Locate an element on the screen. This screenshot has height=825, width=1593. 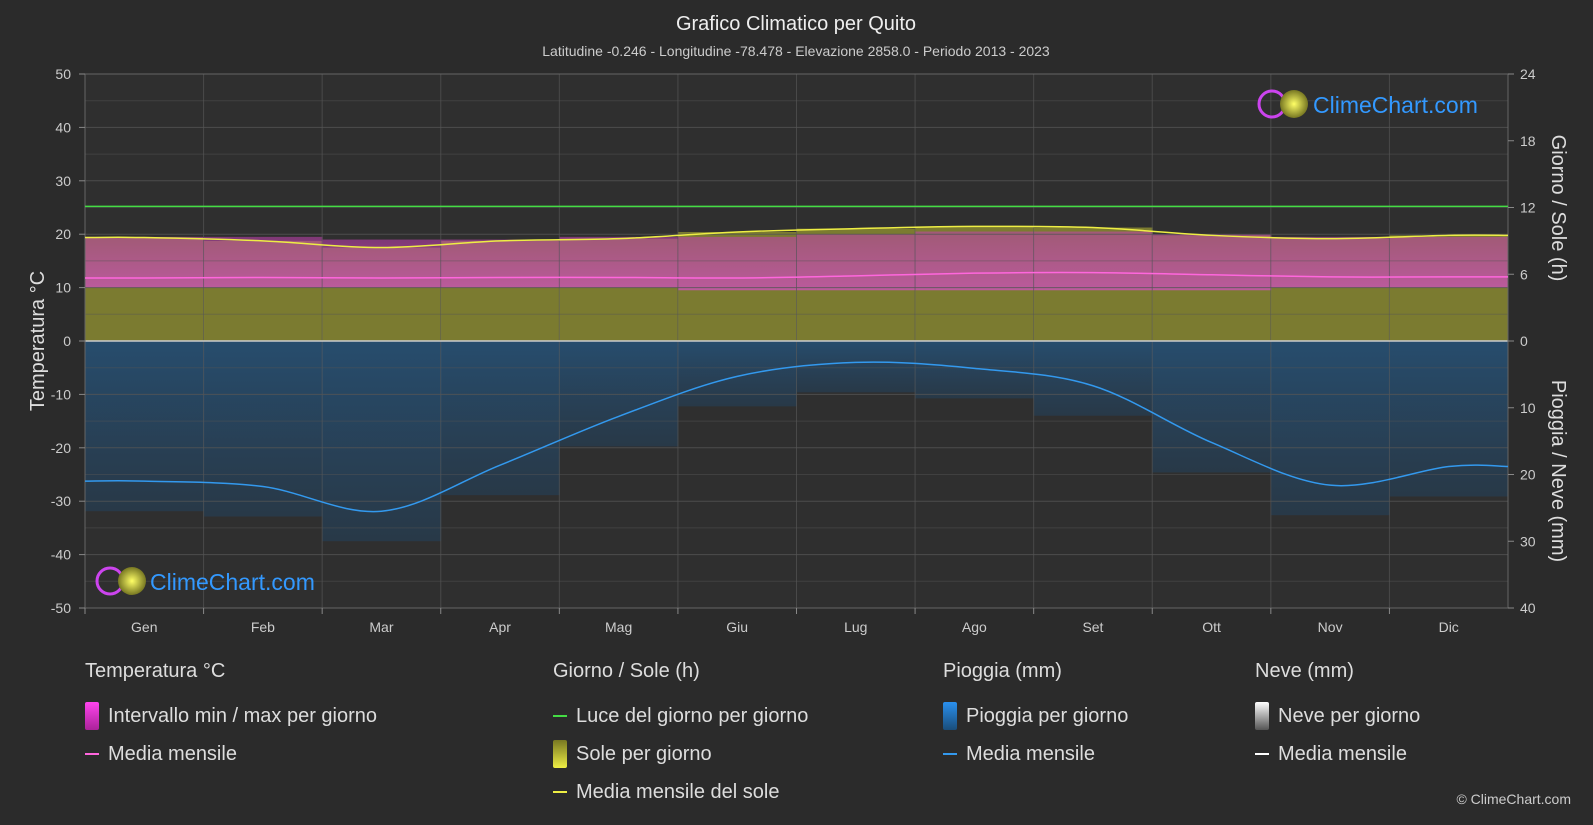
month-label: Lug is located at coordinates (855, 627).